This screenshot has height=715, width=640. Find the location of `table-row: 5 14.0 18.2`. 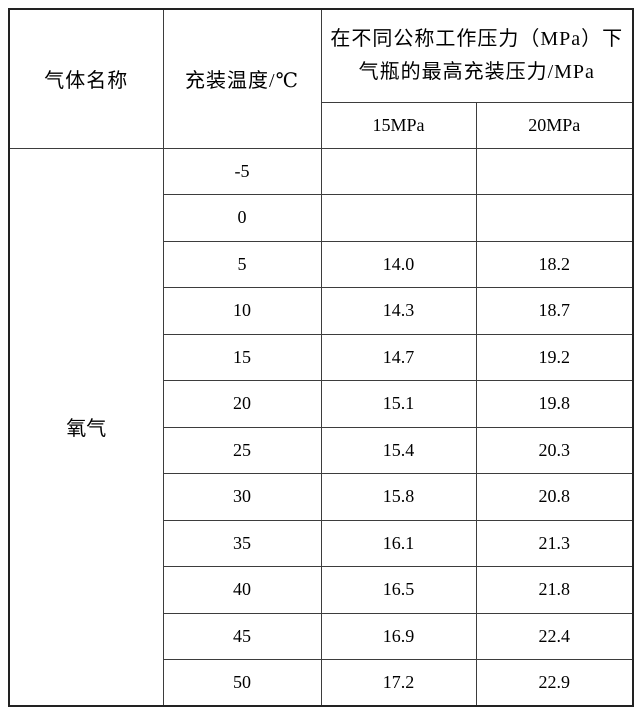

table-row: 5 14.0 18.2 is located at coordinates (321, 264).